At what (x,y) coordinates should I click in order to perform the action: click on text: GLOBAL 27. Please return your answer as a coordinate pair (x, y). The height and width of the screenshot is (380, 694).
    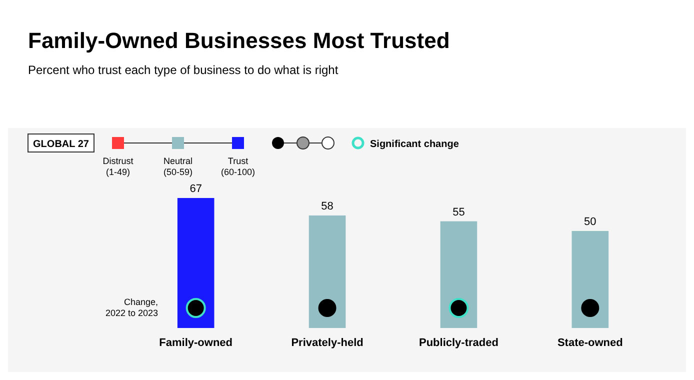
    Looking at the image, I should click on (61, 144).